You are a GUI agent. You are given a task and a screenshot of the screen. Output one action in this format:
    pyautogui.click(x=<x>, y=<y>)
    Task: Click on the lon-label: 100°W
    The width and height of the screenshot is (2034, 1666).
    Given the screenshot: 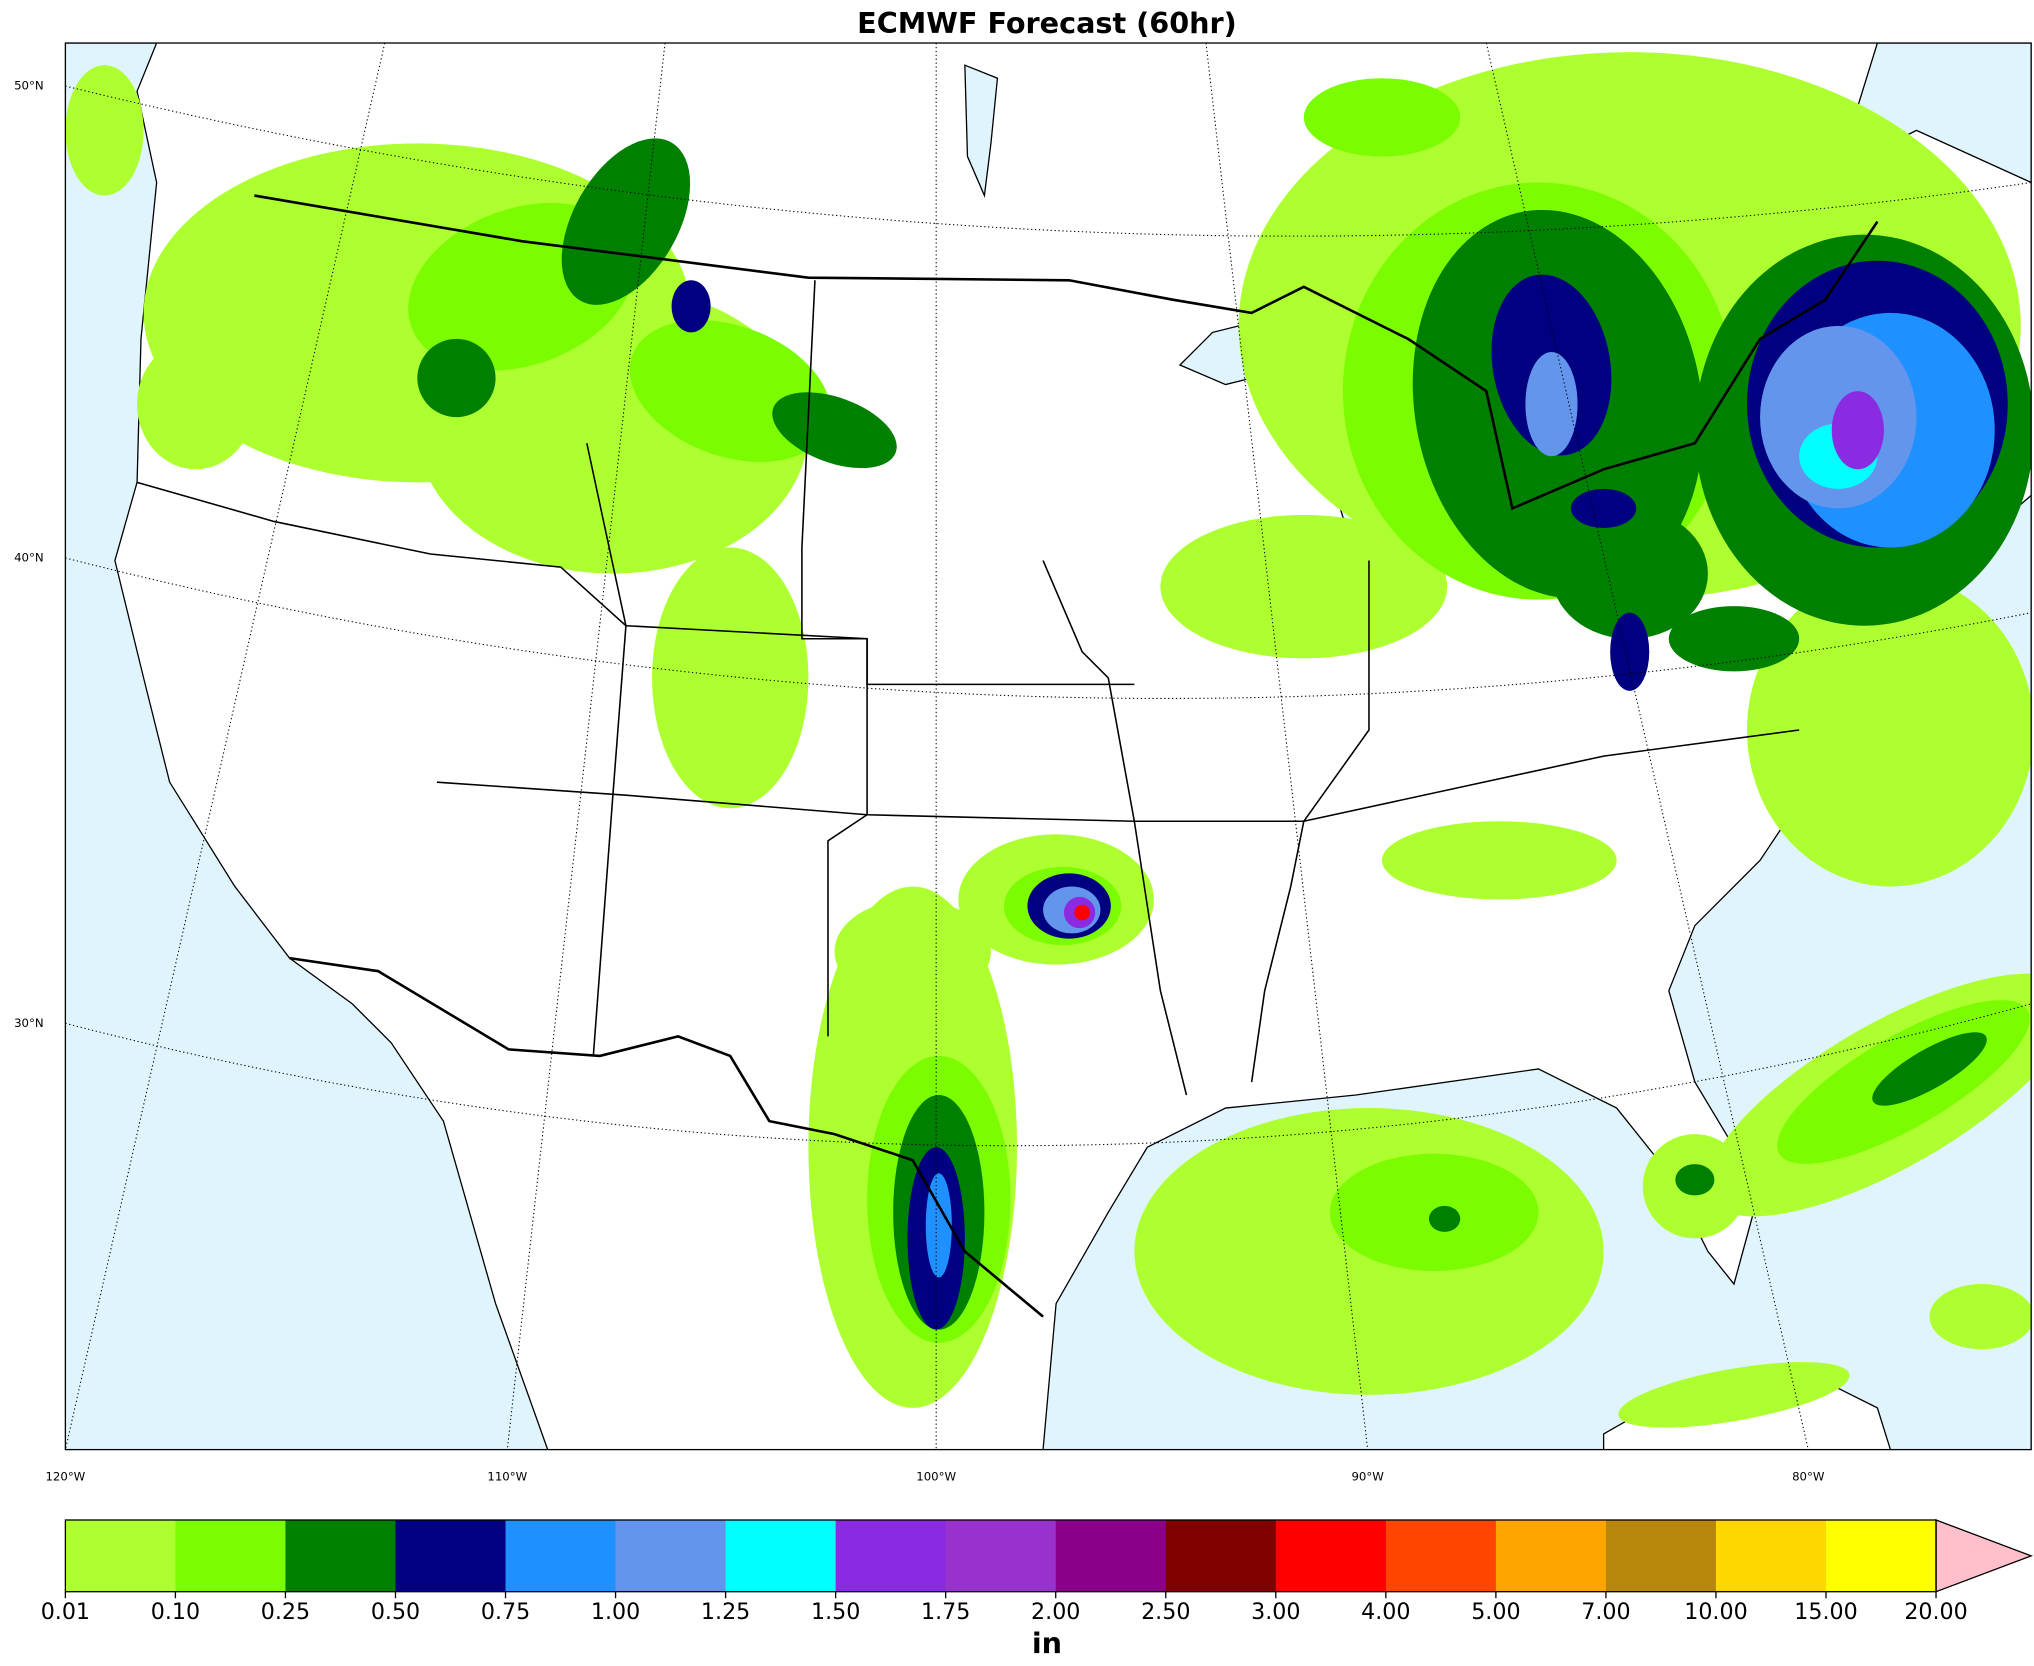 What is the action you would take?
    pyautogui.click(x=936, y=1476)
    